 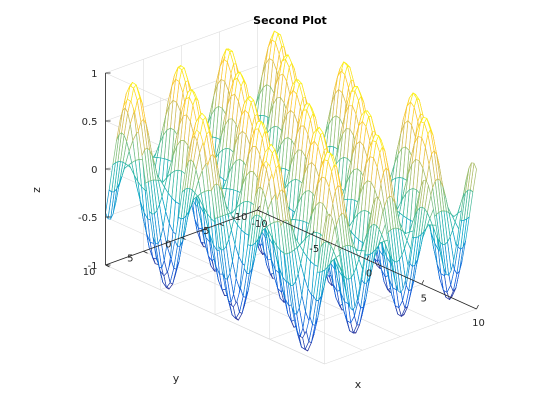 What do you see at coordinates (239, 217) in the screenshot?
I see `y-tick-label: -10` at bounding box center [239, 217].